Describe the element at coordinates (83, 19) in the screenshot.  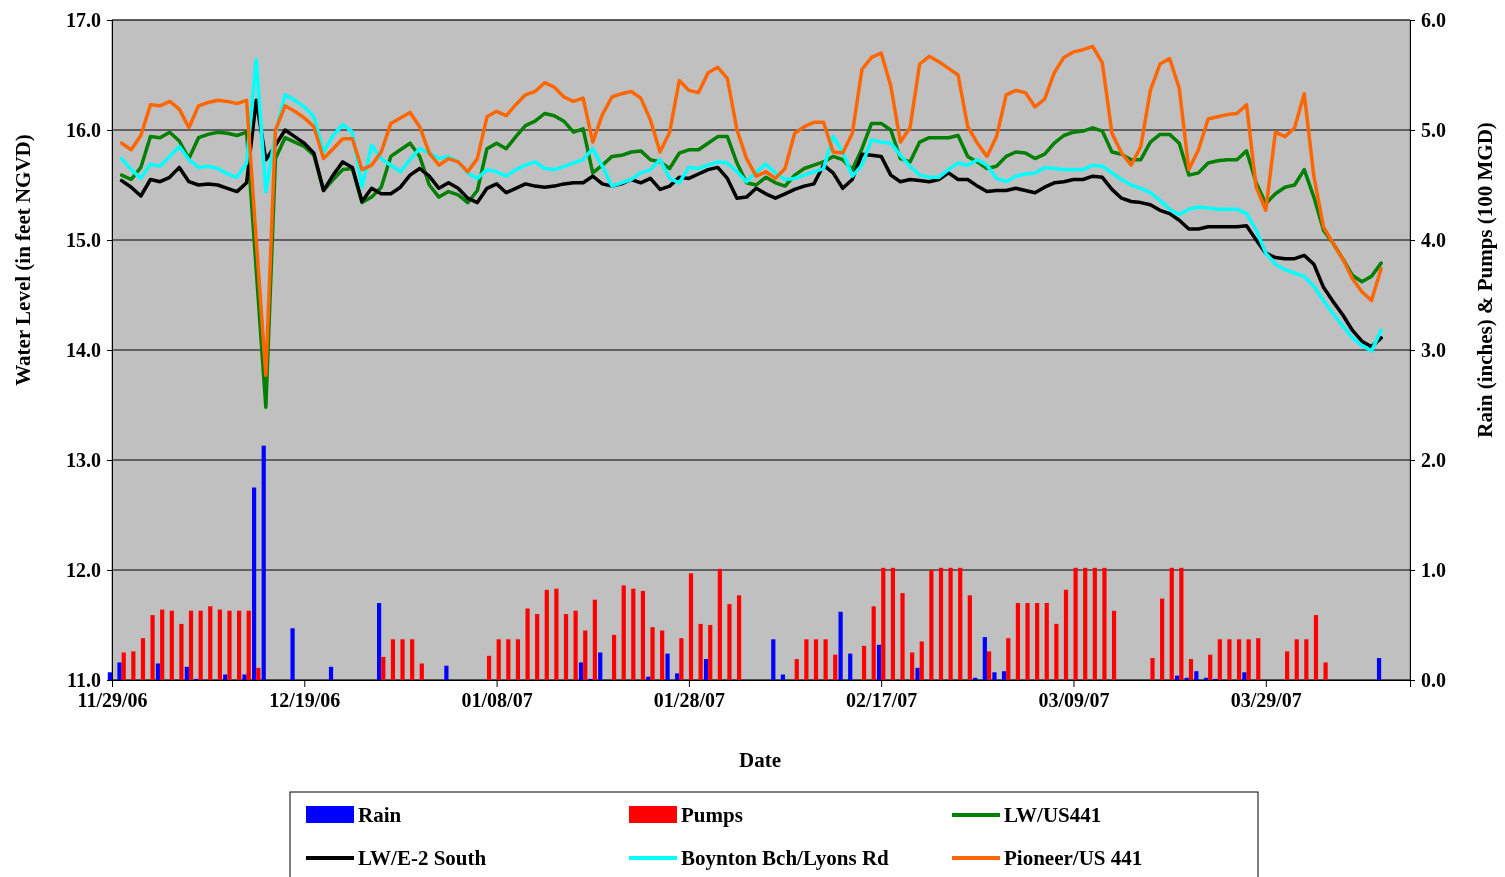
I see `y-tick-label: 17.0` at that location.